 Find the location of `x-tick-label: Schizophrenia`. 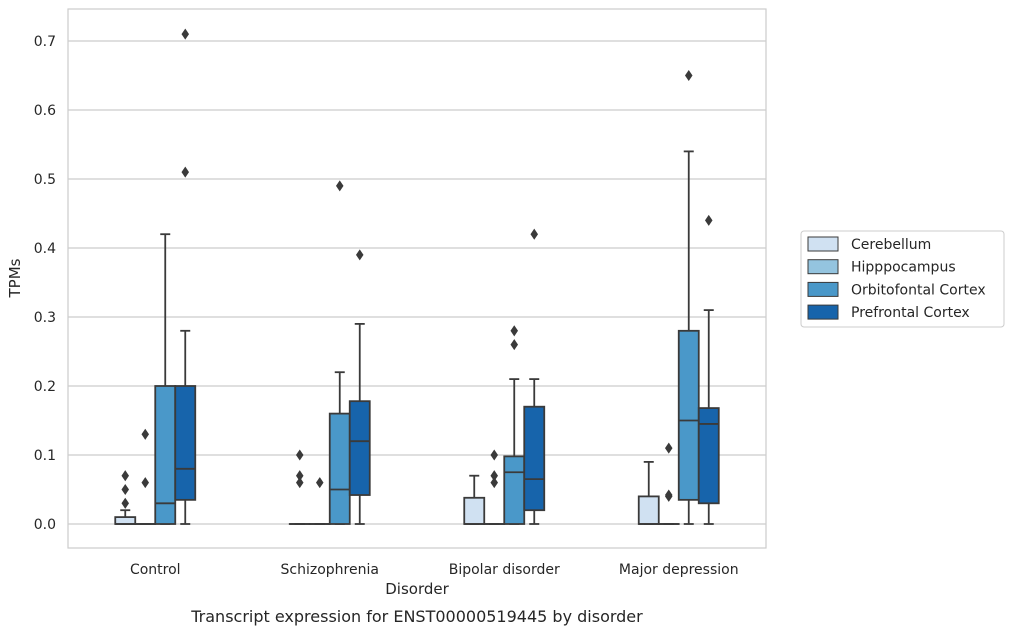

x-tick-label: Schizophrenia is located at coordinates (330, 570).